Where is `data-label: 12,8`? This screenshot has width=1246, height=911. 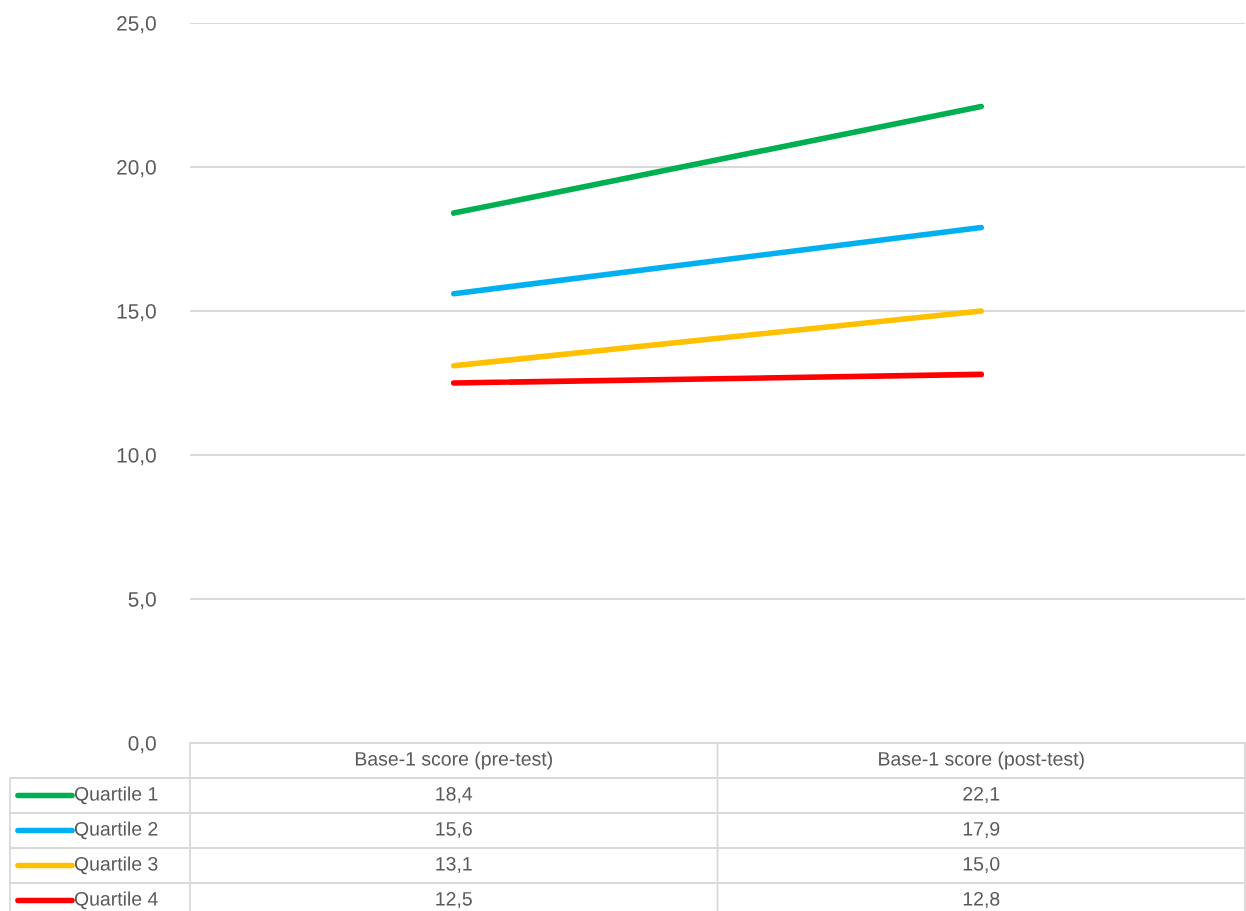 data-label: 12,8 is located at coordinates (981, 900).